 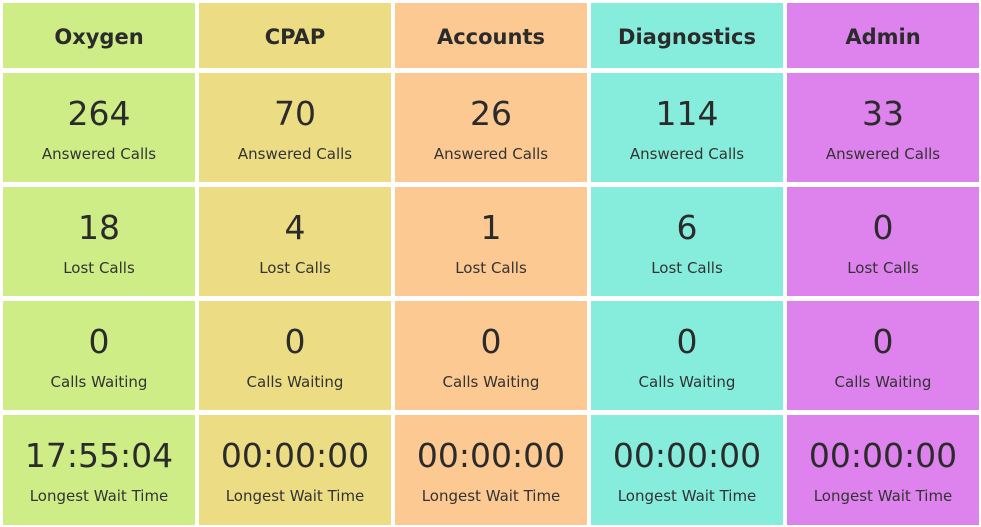 I want to click on lost-calls-value: 0, so click(x=883, y=227).